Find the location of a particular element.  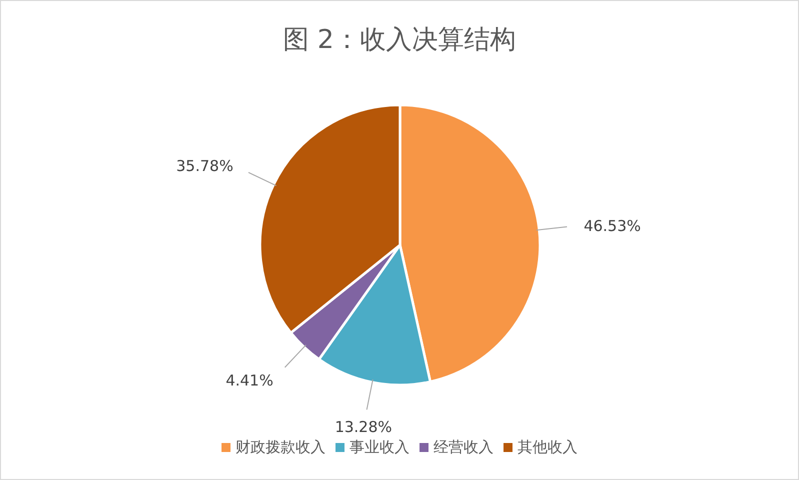

legend-label: 经营收入 is located at coordinates (464, 447).